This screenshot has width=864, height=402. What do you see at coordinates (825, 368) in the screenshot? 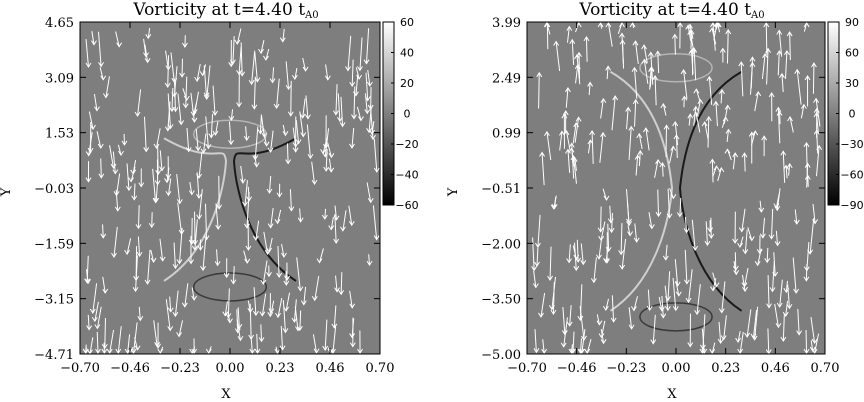
I see `x-tick-label: 0.70` at bounding box center [825, 368].